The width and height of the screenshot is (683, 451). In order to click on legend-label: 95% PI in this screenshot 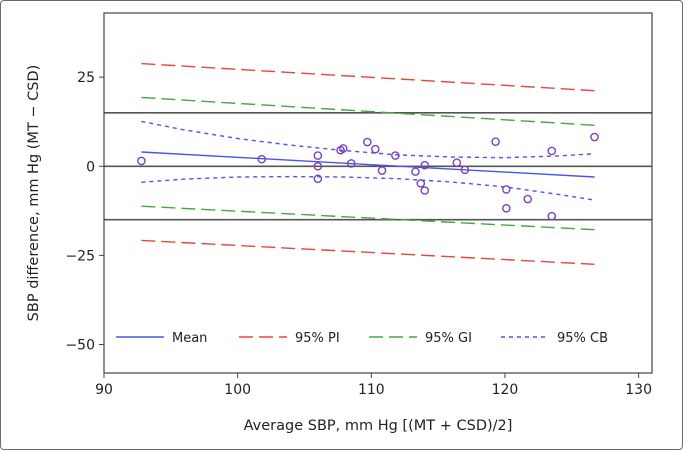, I will do `click(317, 338)`.